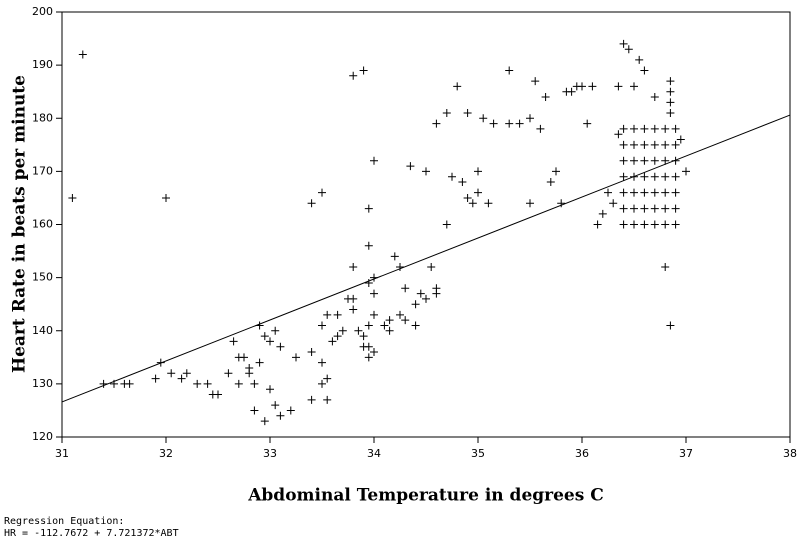 The image size is (800, 542). I want to click on x-tick-label: 38, so click(790, 453).